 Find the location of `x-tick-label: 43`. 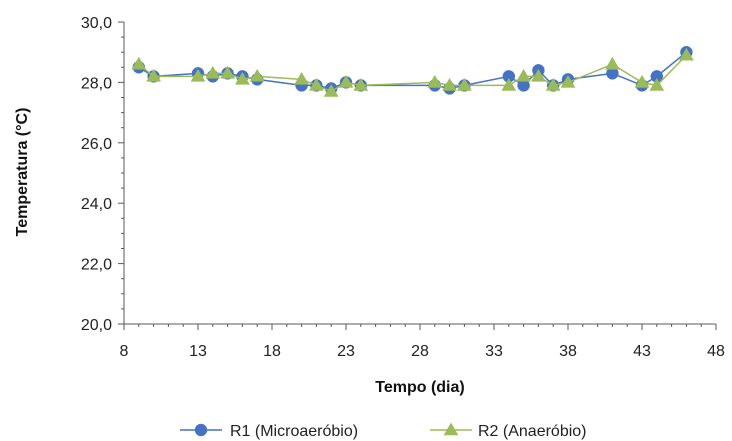

x-tick-label: 43 is located at coordinates (642, 351).